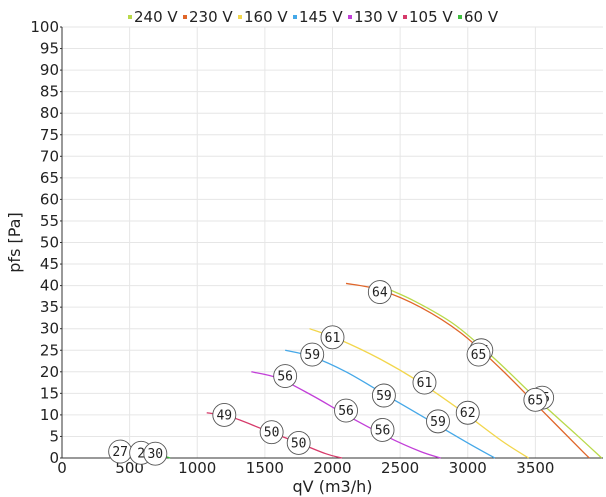 This screenshot has width=606, height=497. What do you see at coordinates (49, 70) in the screenshot?
I see `y-tick-label: 90` at bounding box center [49, 70].